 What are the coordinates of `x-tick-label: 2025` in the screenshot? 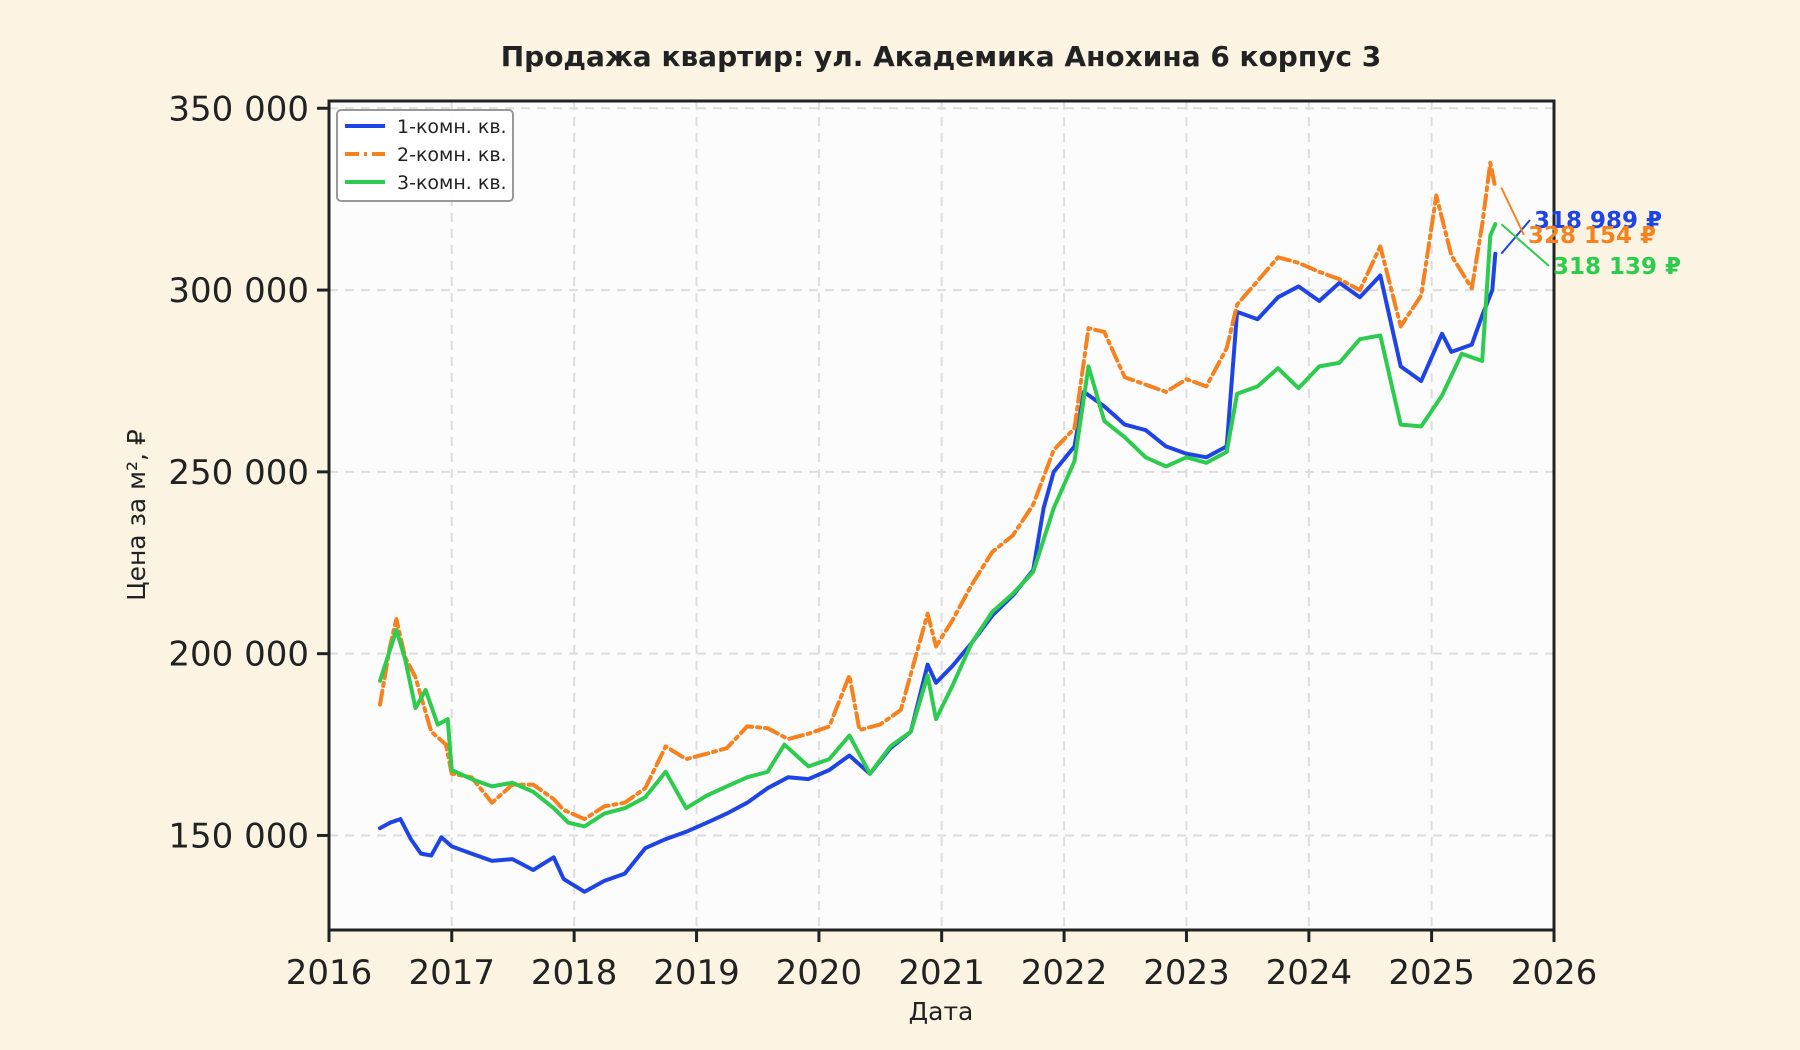 It's located at (1431, 973).